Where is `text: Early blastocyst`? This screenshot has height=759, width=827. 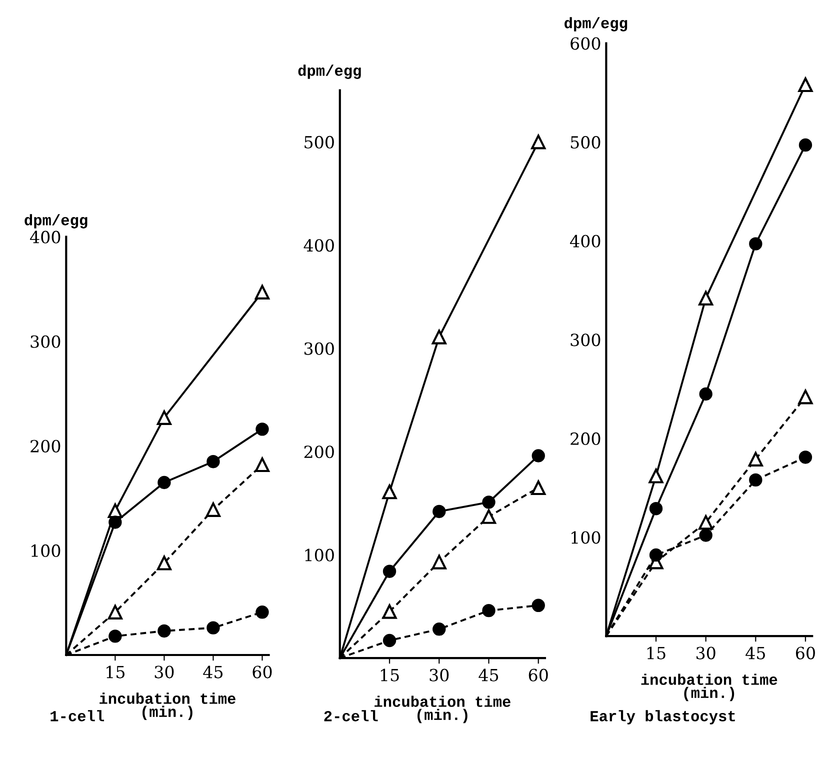
text: Early blastocyst is located at coordinates (662, 717).